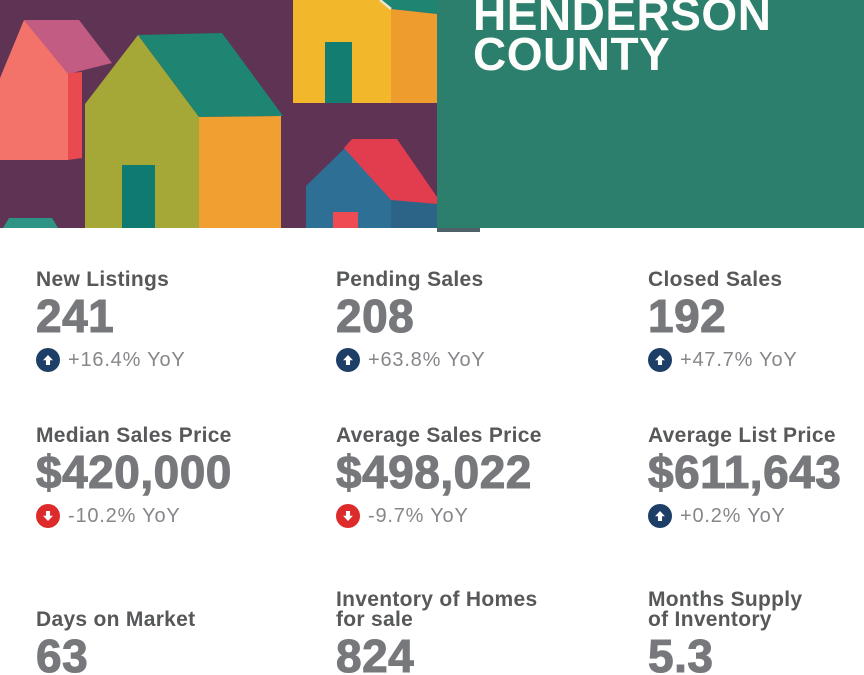 The width and height of the screenshot is (864, 675). Describe the element at coordinates (755, 631) in the screenshot. I see `stat-months-supply: Months Supply of Inventory 5.3` at that location.